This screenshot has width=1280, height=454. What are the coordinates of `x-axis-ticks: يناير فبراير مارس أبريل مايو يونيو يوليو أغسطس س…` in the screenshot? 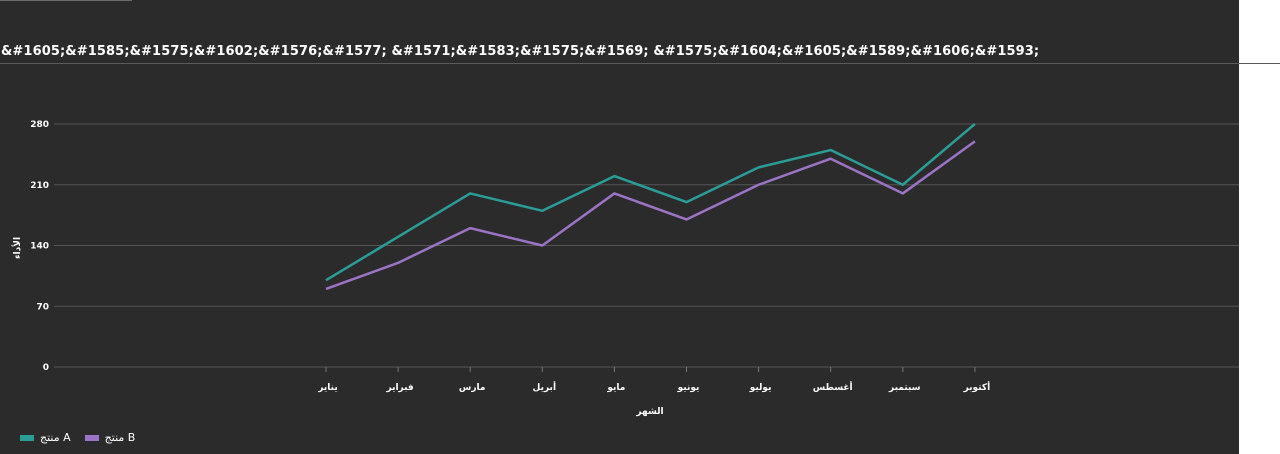 It's located at (653, 380).